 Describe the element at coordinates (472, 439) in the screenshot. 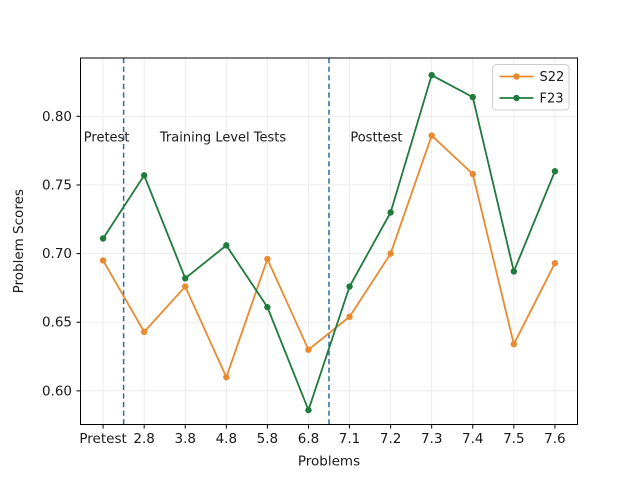

I see `x-tick-label: 7.4` at that location.